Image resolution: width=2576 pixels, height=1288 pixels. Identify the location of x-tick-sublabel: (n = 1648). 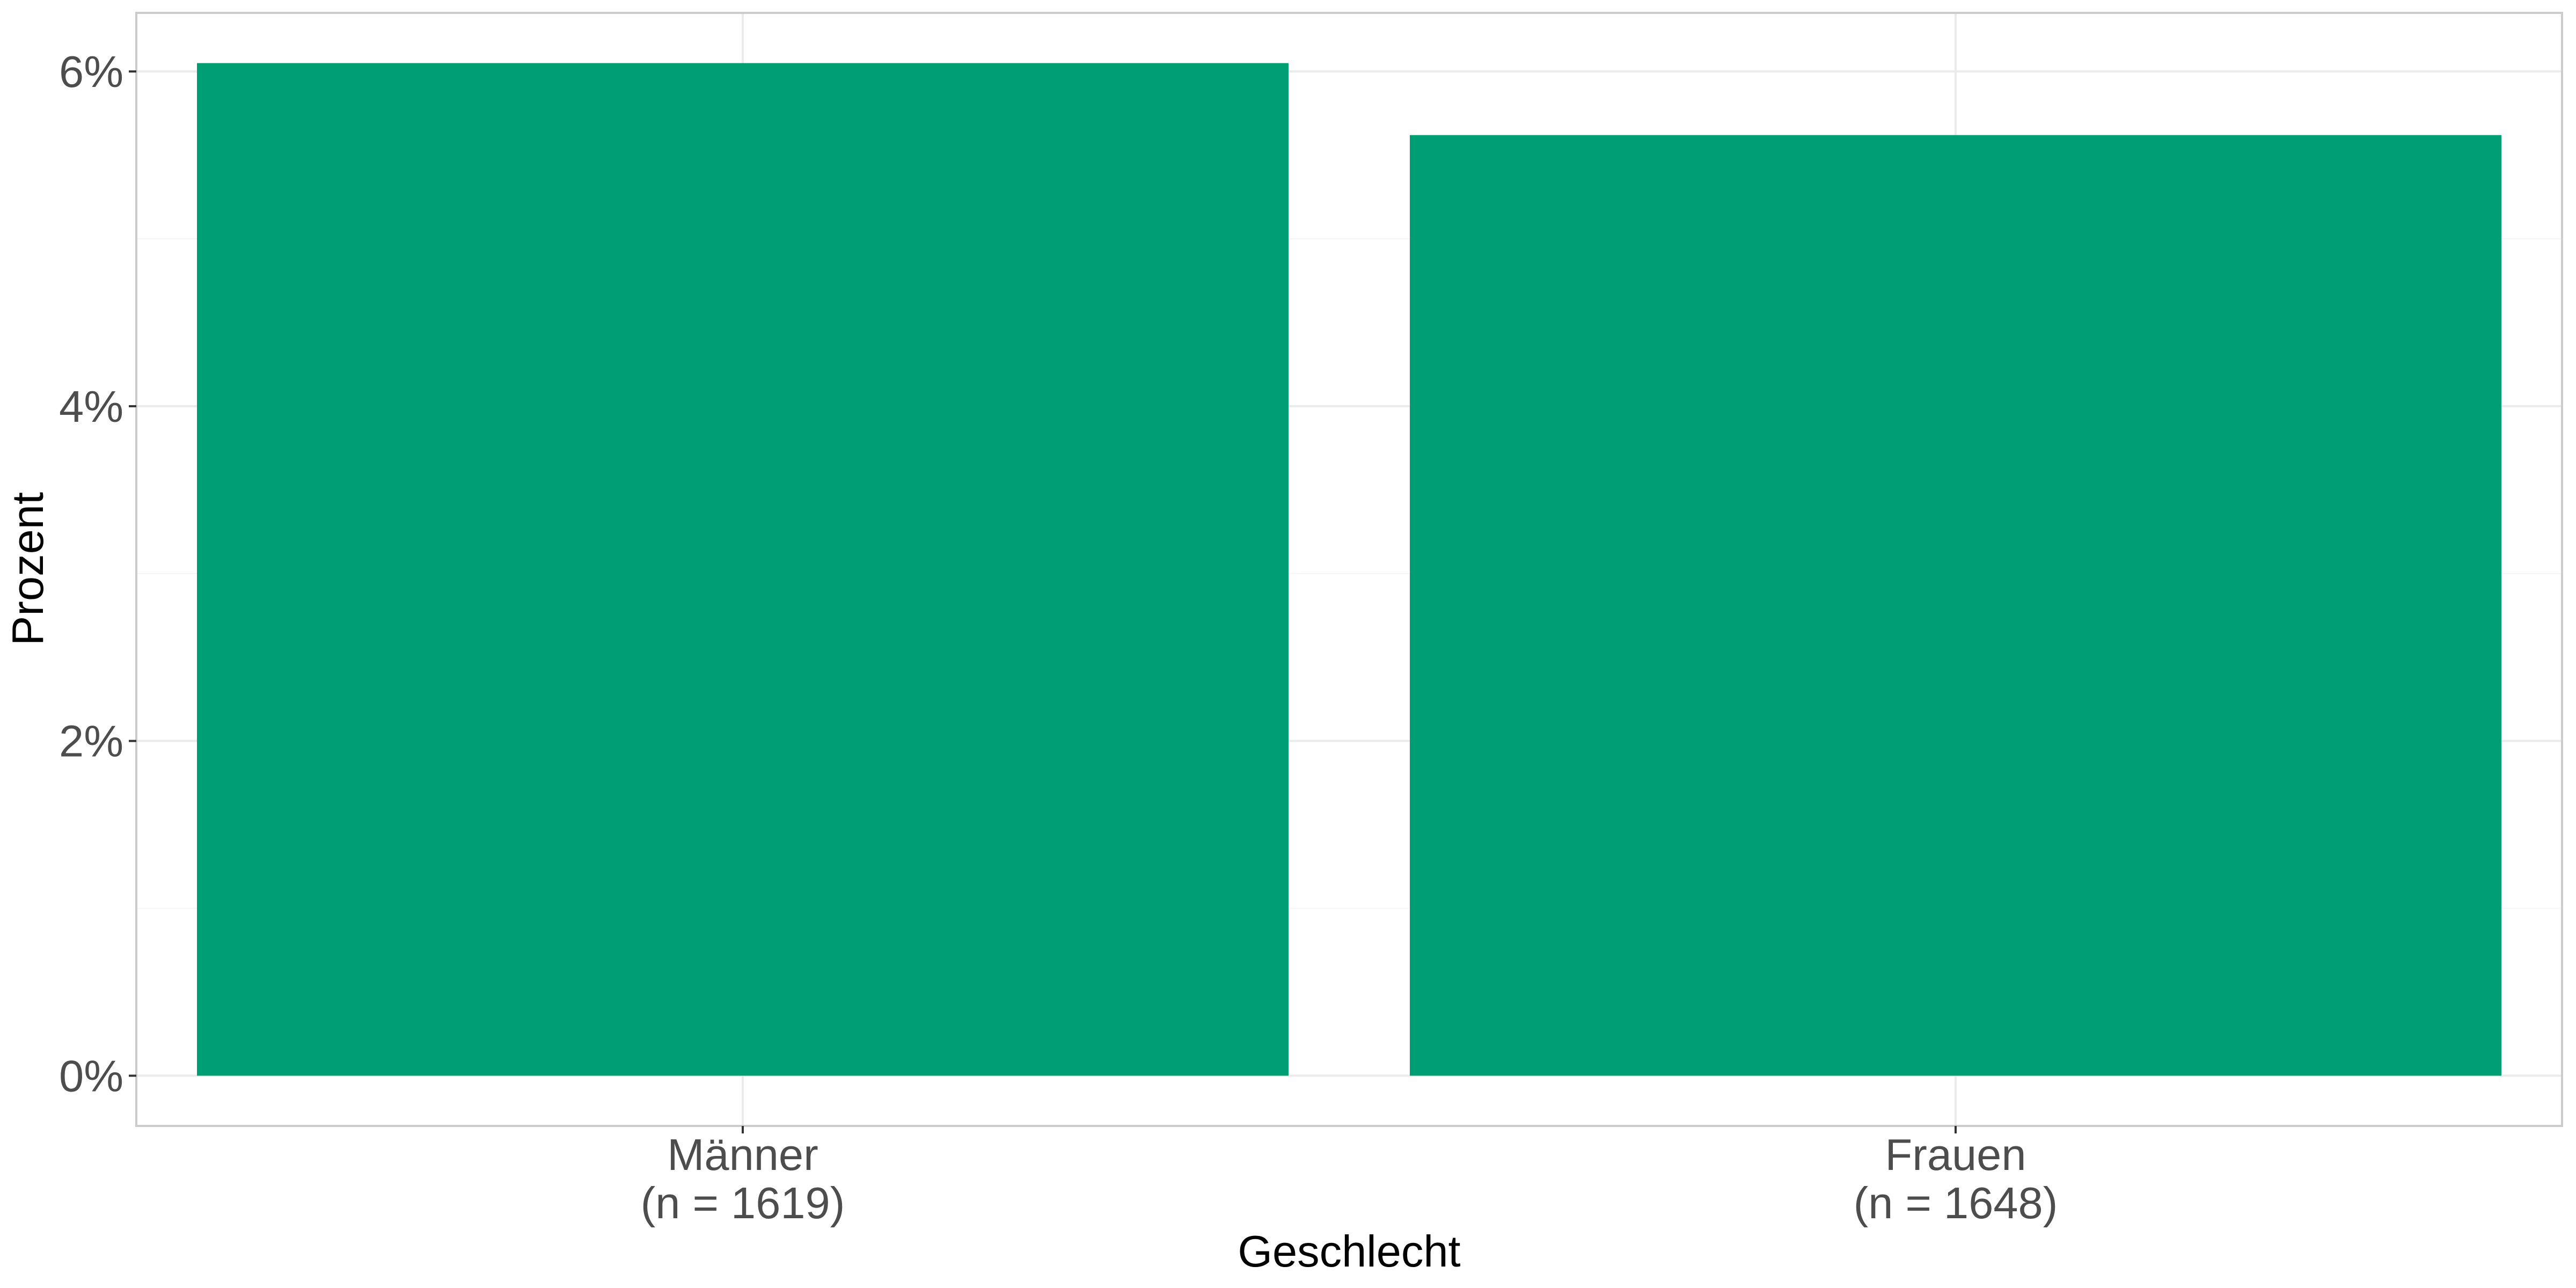
(1956, 1203).